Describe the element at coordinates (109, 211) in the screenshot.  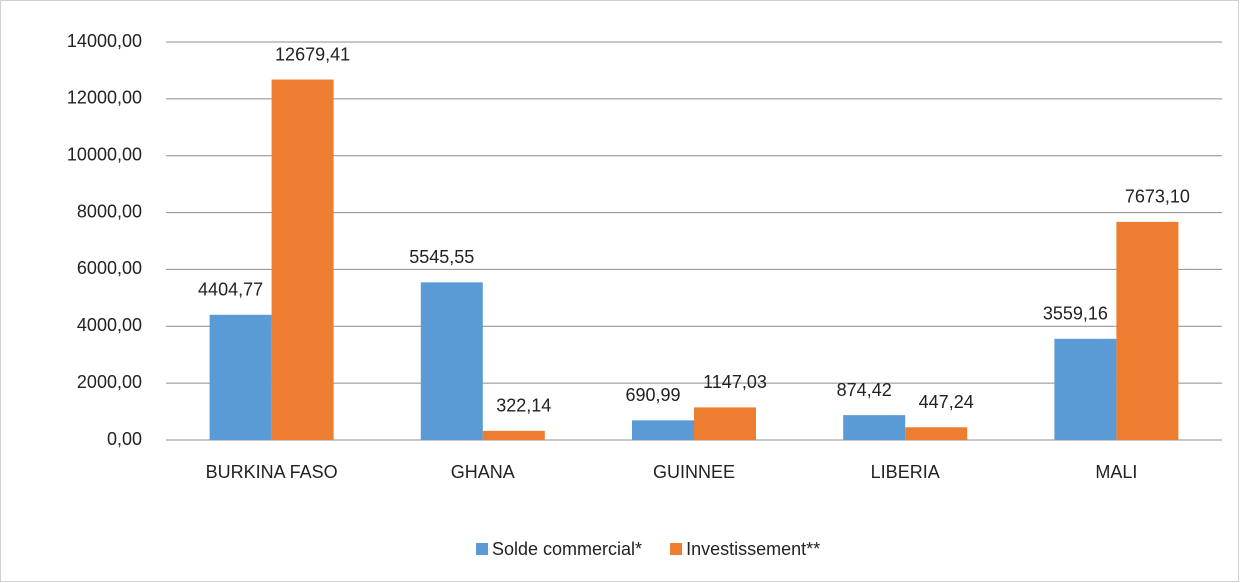
I see `y-tick-label: 8000,00` at that location.